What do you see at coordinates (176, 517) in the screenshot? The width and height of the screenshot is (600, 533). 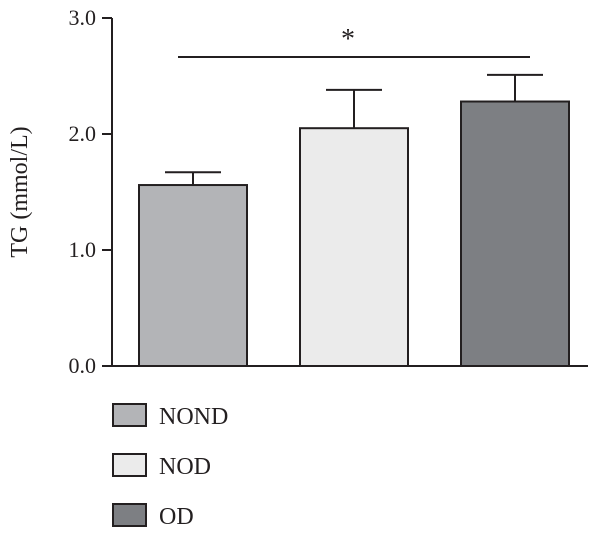 I see `legend-label-od: OD` at bounding box center [176, 517].